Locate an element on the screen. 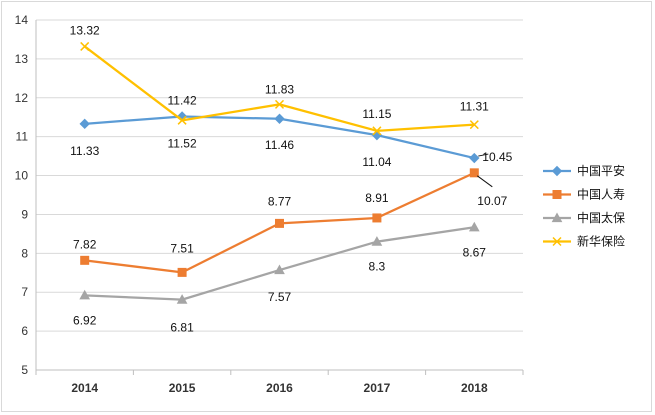 The height and width of the screenshot is (415, 655). data-label: 6.92 is located at coordinates (85, 320).